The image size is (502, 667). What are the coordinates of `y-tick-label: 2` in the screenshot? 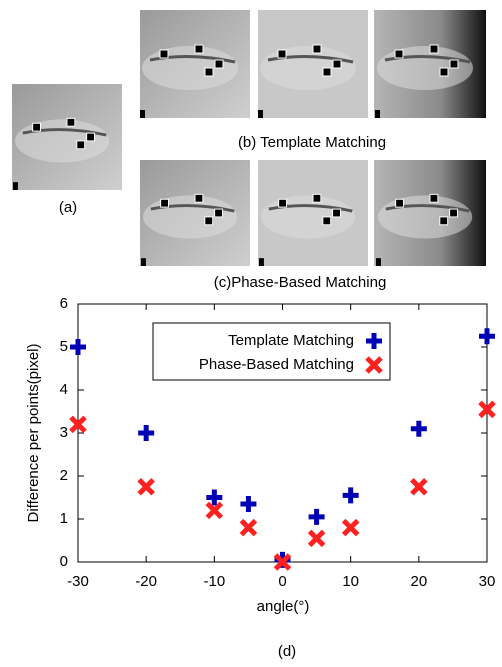 It's located at (64, 475).